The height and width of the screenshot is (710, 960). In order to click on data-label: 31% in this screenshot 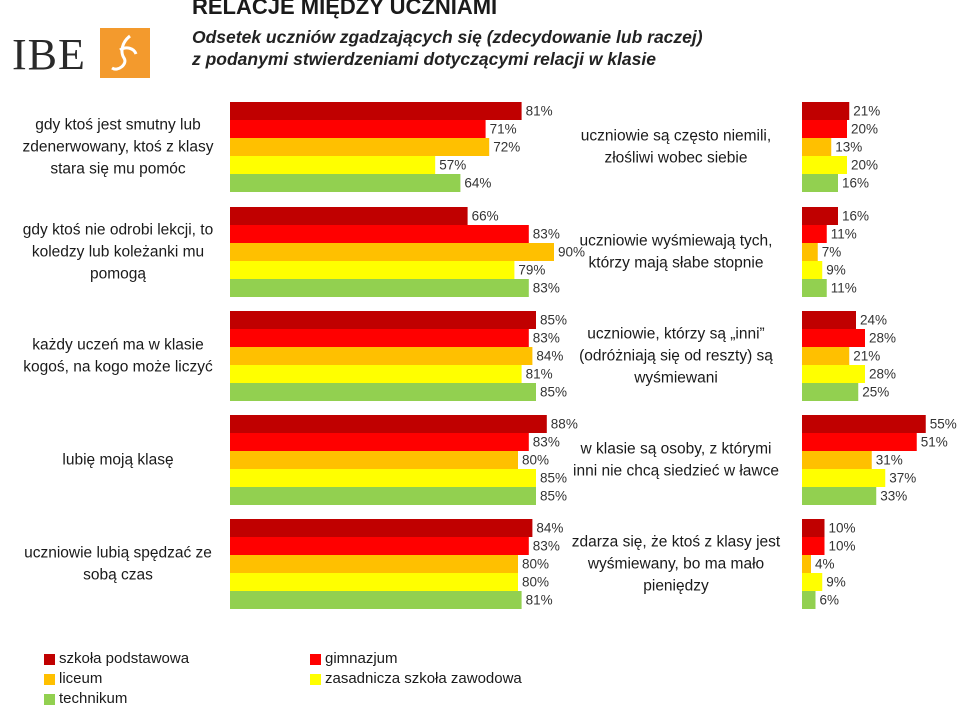, I will do `click(889, 460)`.